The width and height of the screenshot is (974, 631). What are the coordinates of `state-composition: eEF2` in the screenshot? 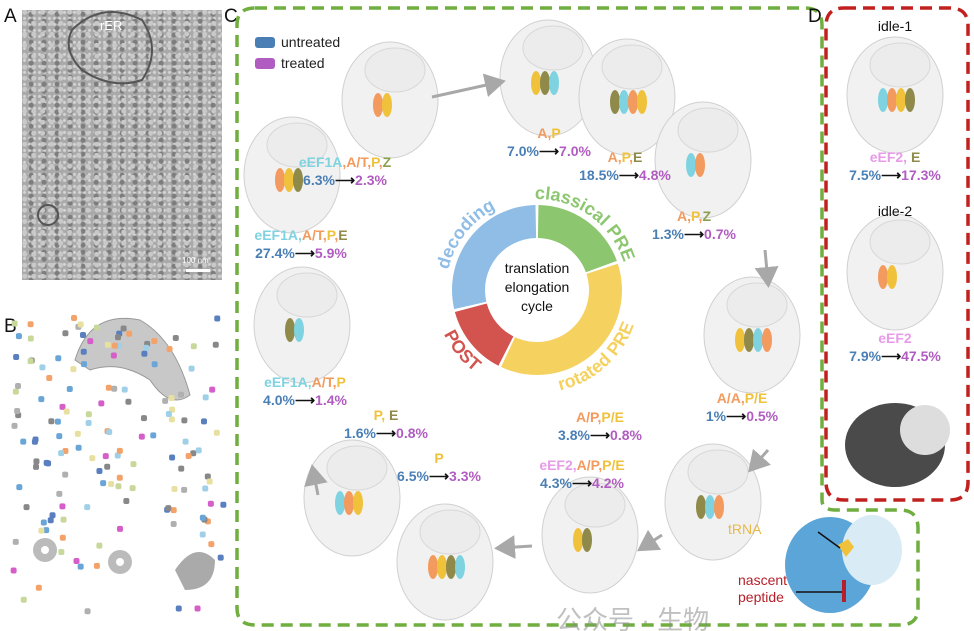 It's located at (895, 338).